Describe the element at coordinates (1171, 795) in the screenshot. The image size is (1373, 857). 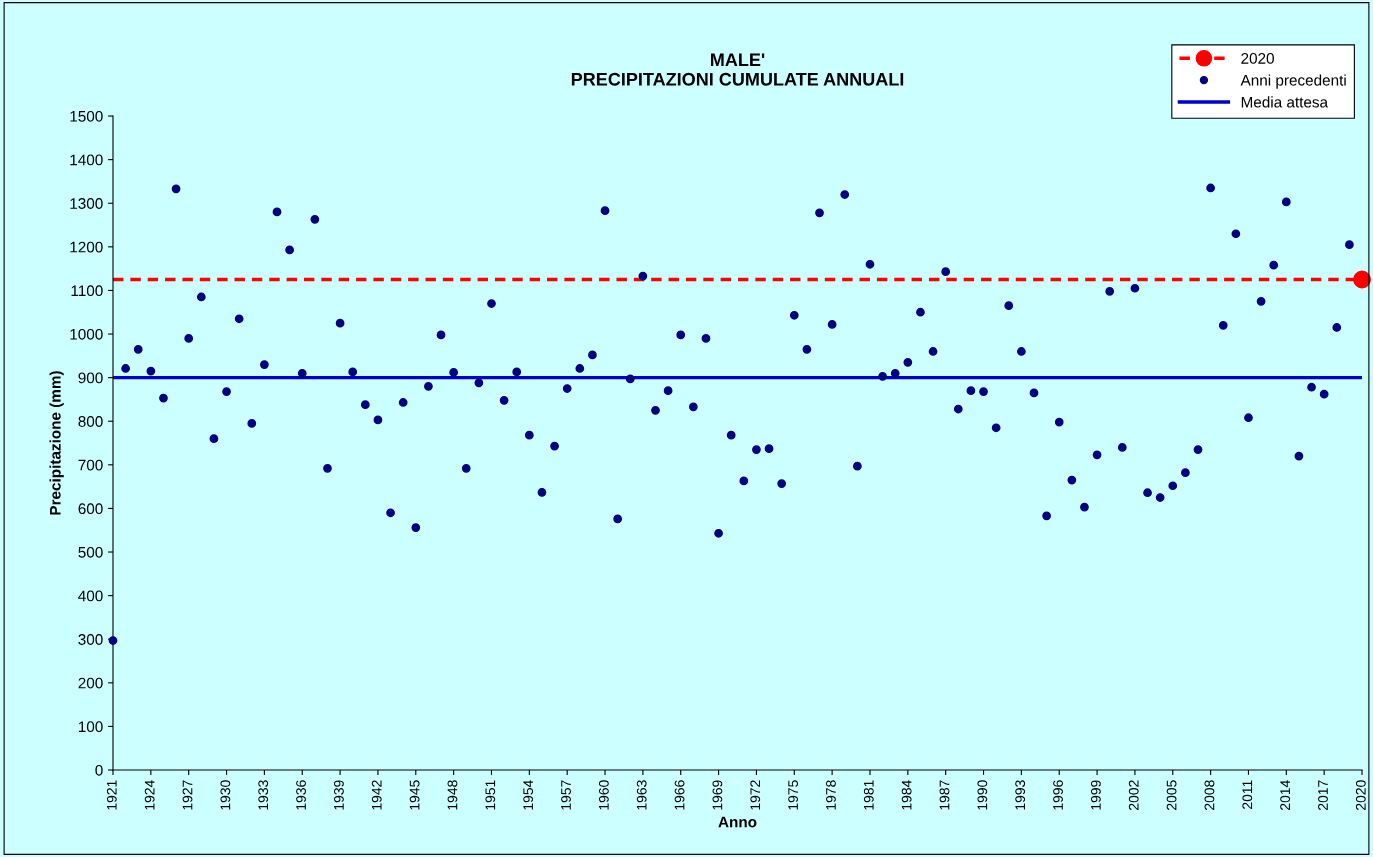
I see `x-tick-label: 2005` at that location.